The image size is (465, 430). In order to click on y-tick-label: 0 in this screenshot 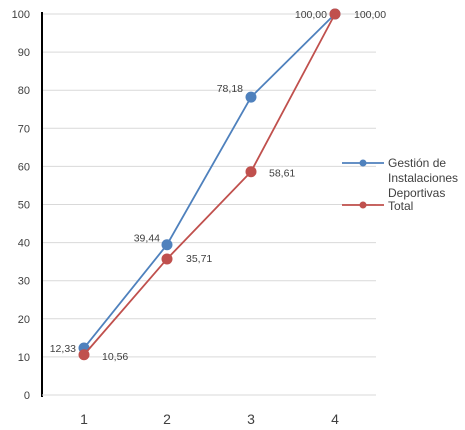, I will do `click(27, 396)`.